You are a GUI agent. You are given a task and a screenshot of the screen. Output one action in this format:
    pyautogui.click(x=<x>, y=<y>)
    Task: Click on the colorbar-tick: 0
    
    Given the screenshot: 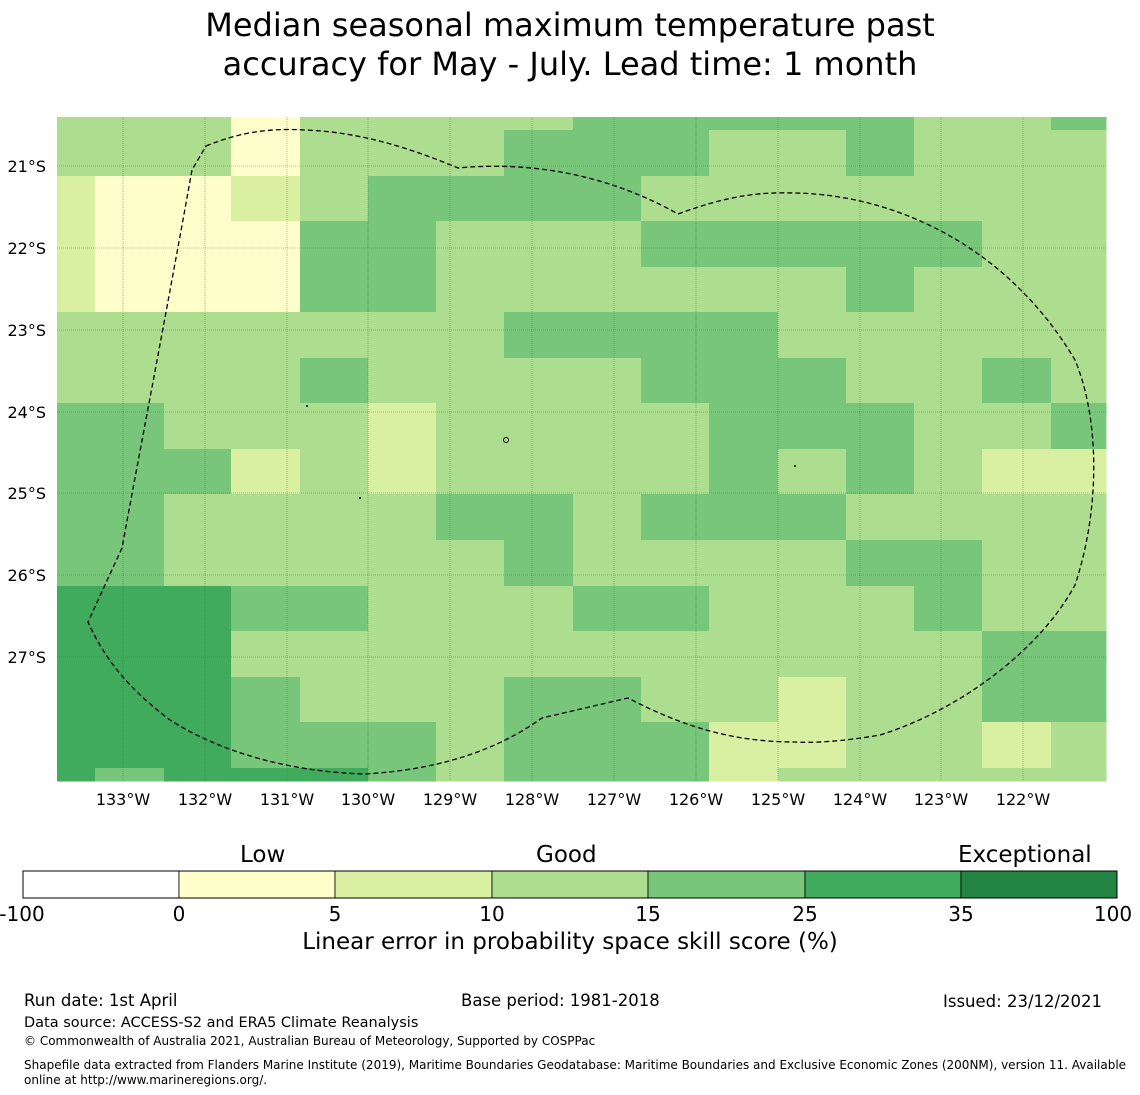 What is the action you would take?
    pyautogui.click(x=179, y=914)
    